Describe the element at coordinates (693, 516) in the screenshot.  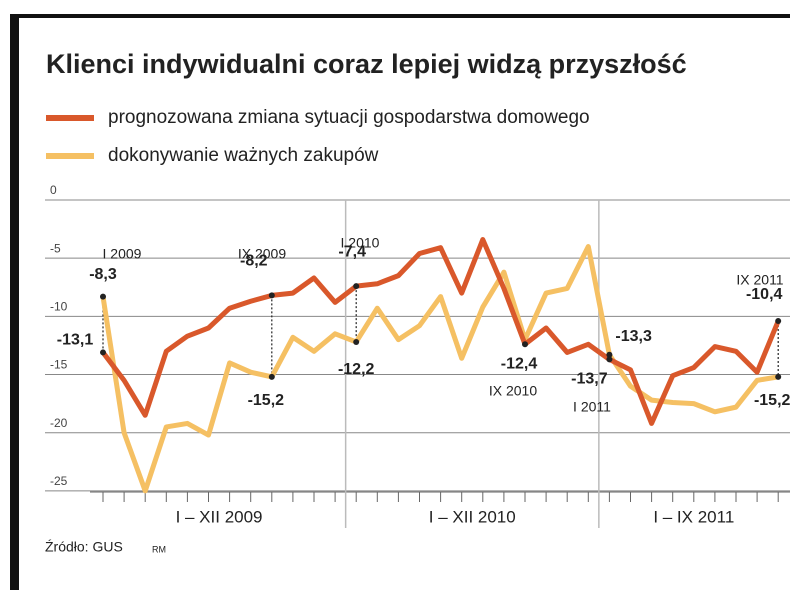
I see `x-group-label: I – IX 2011` at that location.